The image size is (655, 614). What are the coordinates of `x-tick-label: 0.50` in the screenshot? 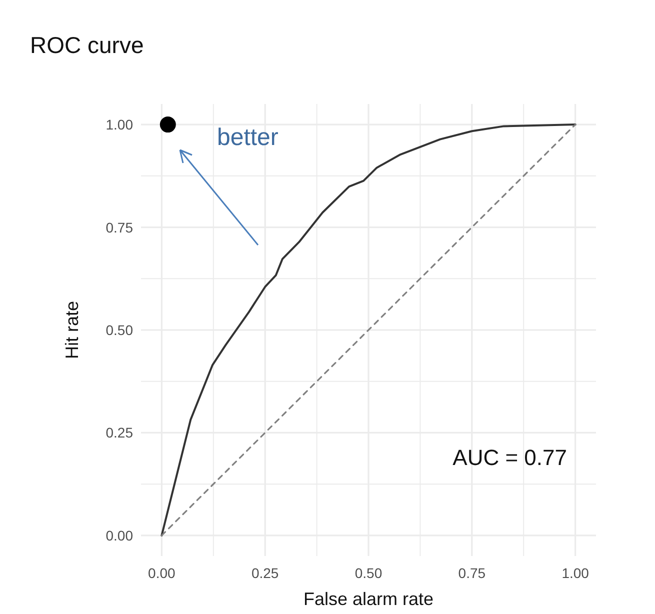 It's located at (368, 573).